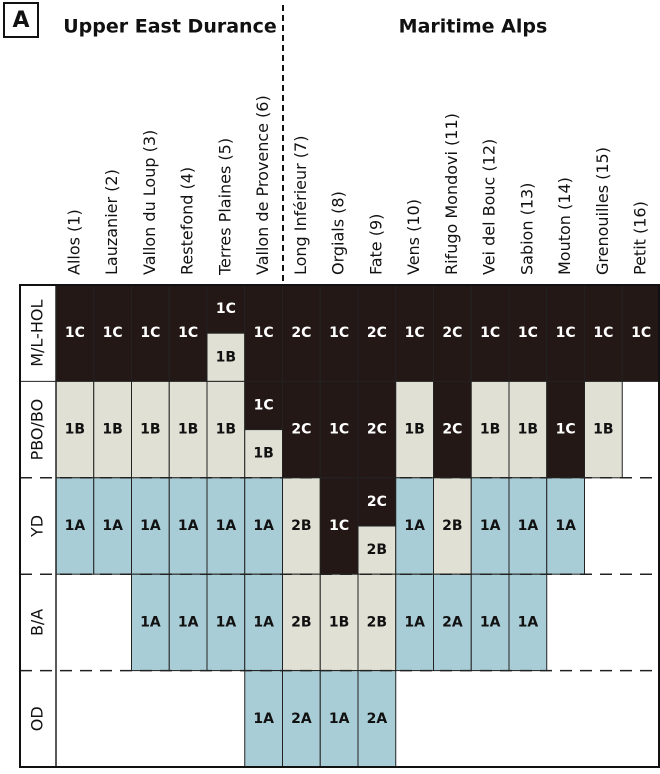  What do you see at coordinates (473, 27) in the screenshot?
I see `region-label: Maritime Alps` at bounding box center [473, 27].